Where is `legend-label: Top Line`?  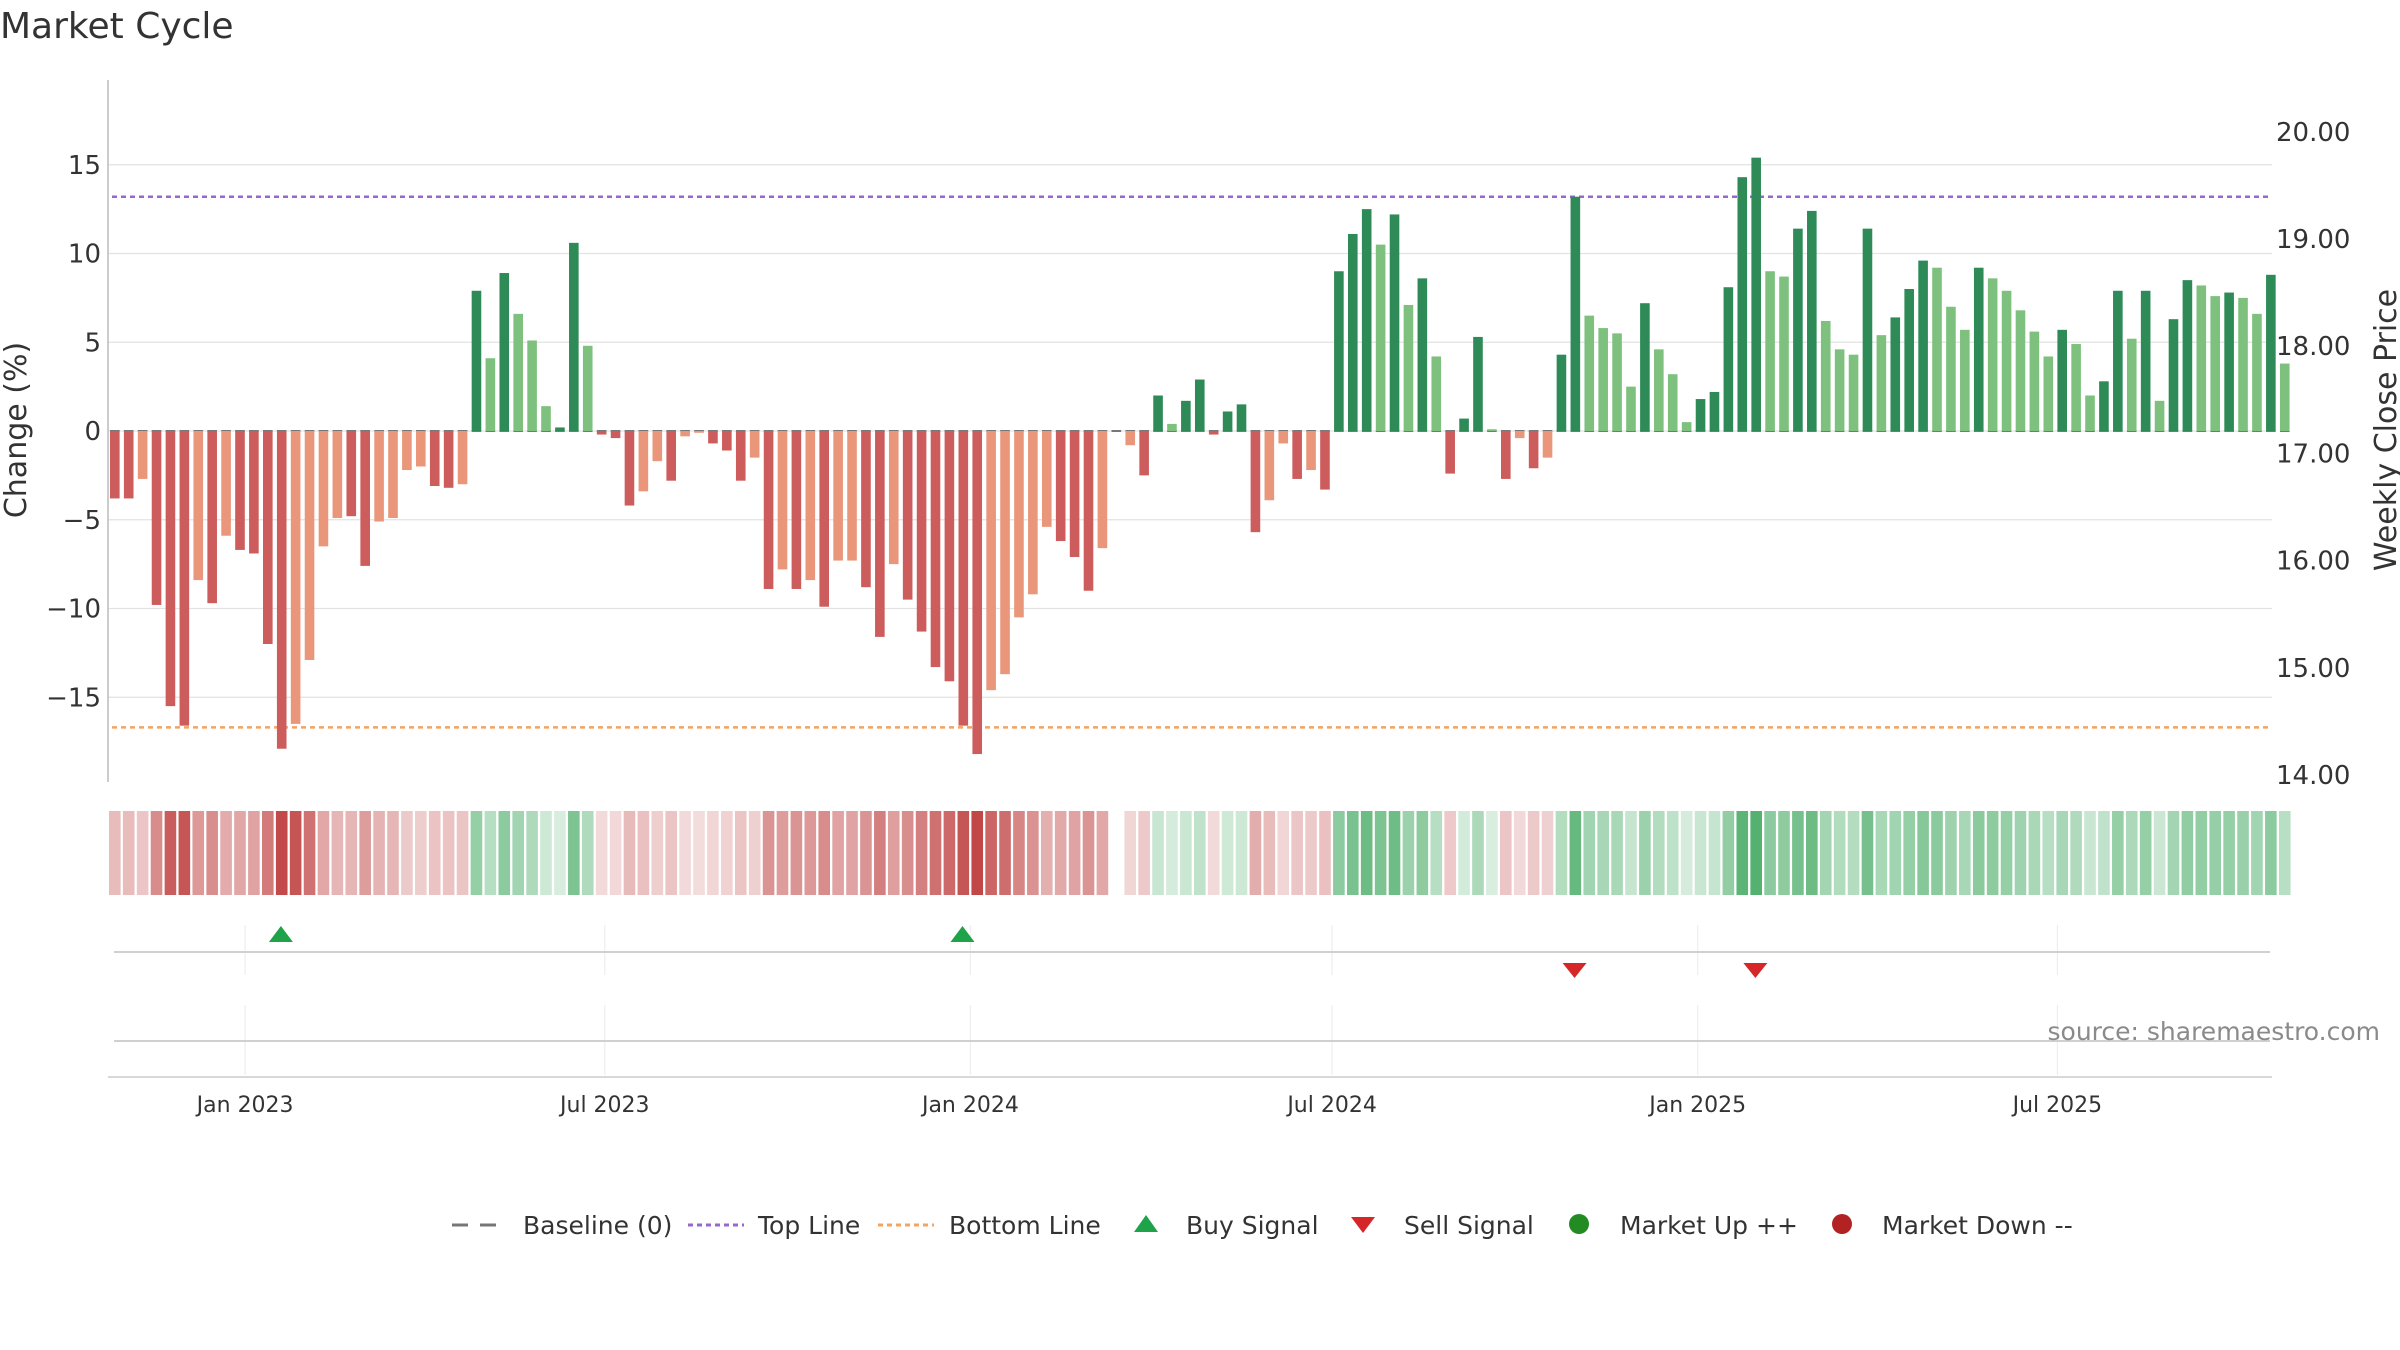
legend-label: Top Line is located at coordinates (808, 1225).